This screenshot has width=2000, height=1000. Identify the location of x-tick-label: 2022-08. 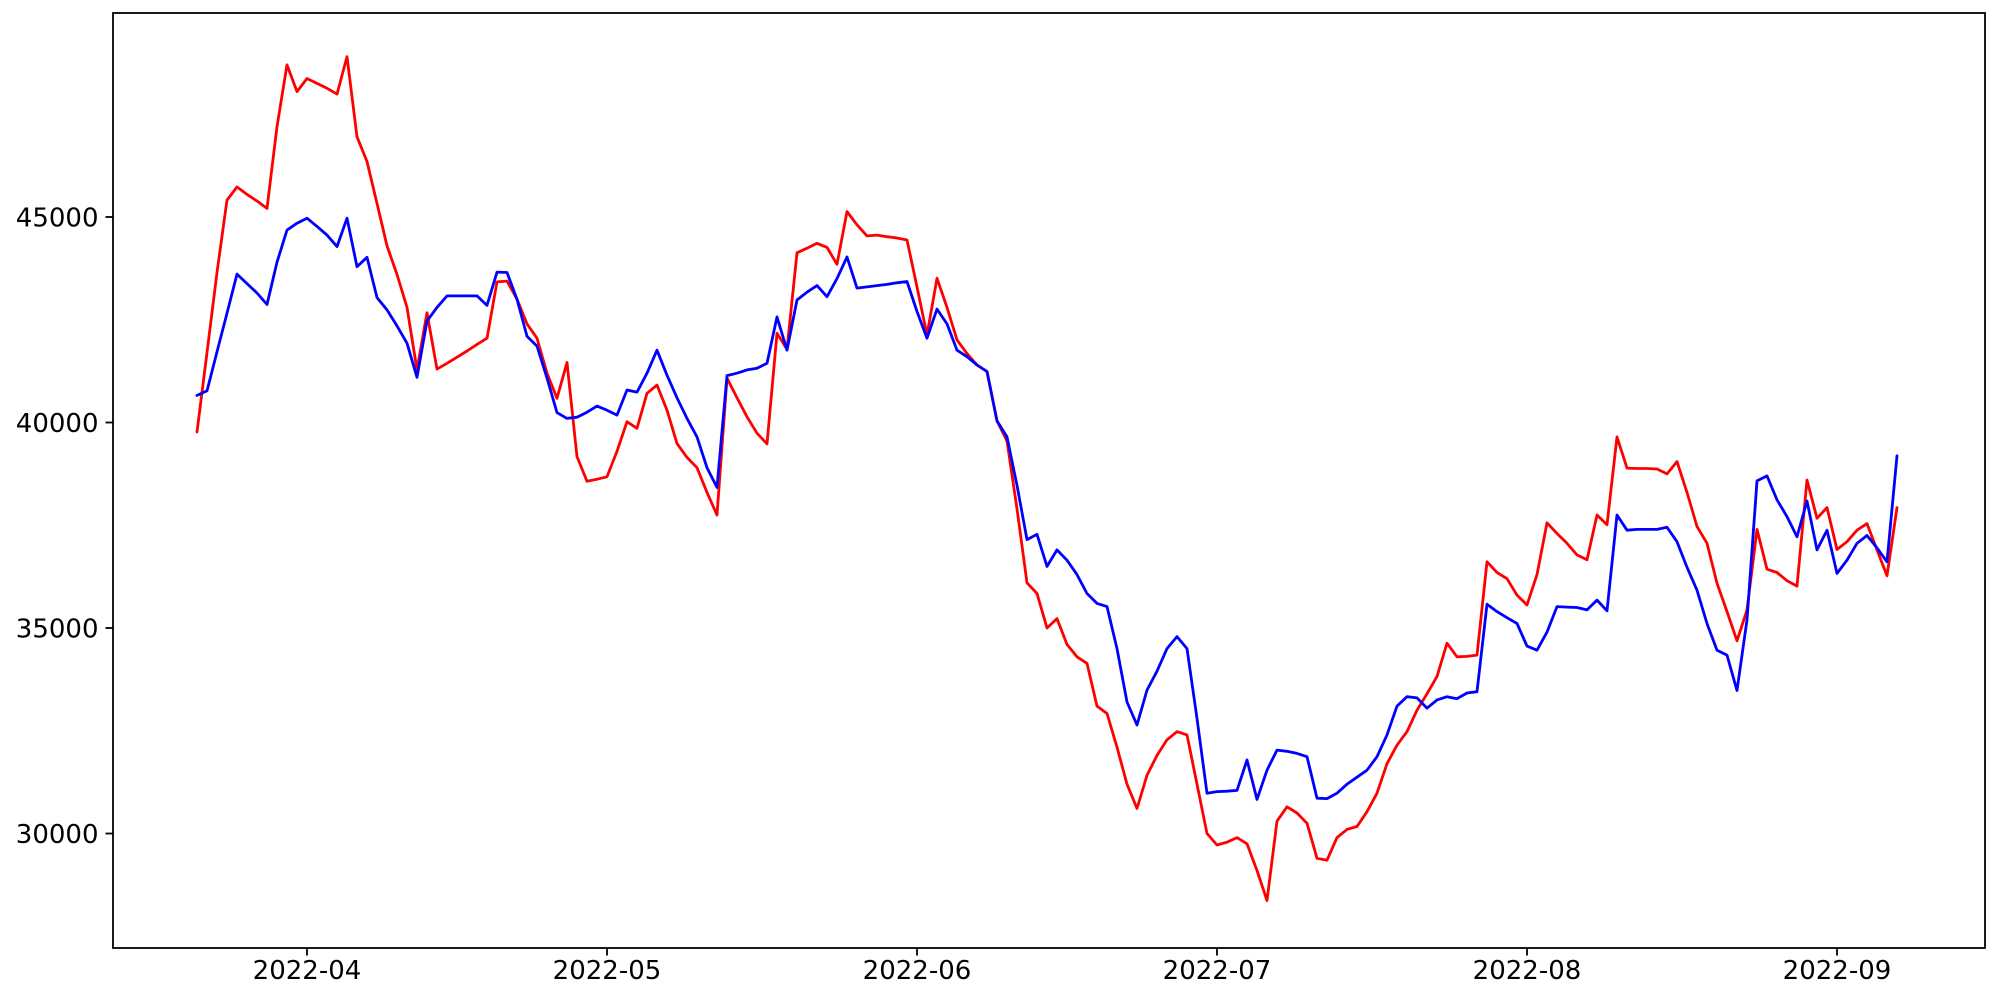
(1527, 971).